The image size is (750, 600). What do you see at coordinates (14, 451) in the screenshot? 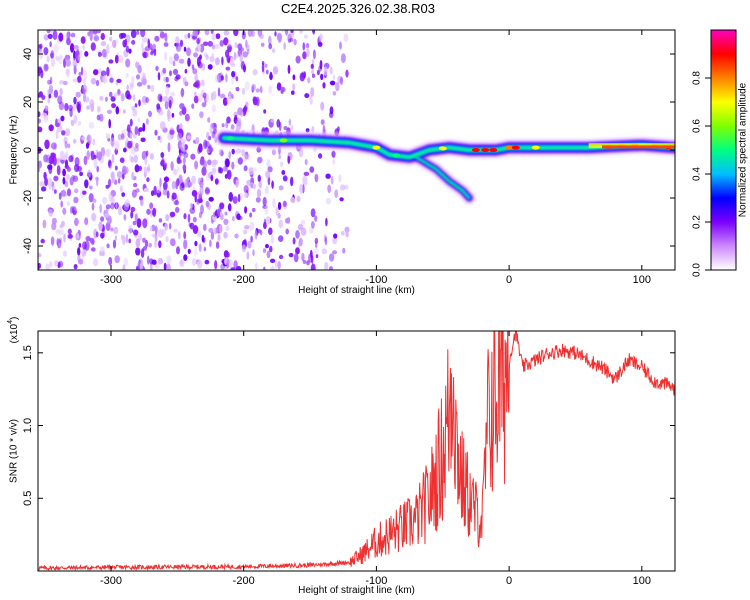
I see `y-axis-label: SNR (10 * v/v)` at bounding box center [14, 451].